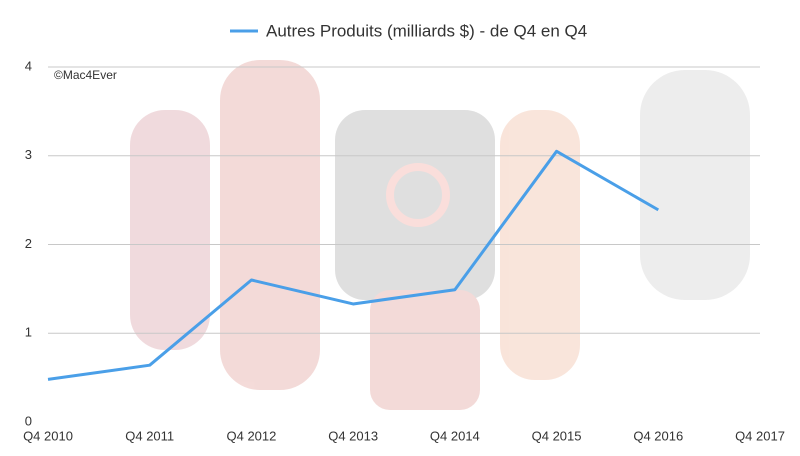  Describe the element at coordinates (28, 154) in the screenshot. I see `y-tick-label: 3` at that location.